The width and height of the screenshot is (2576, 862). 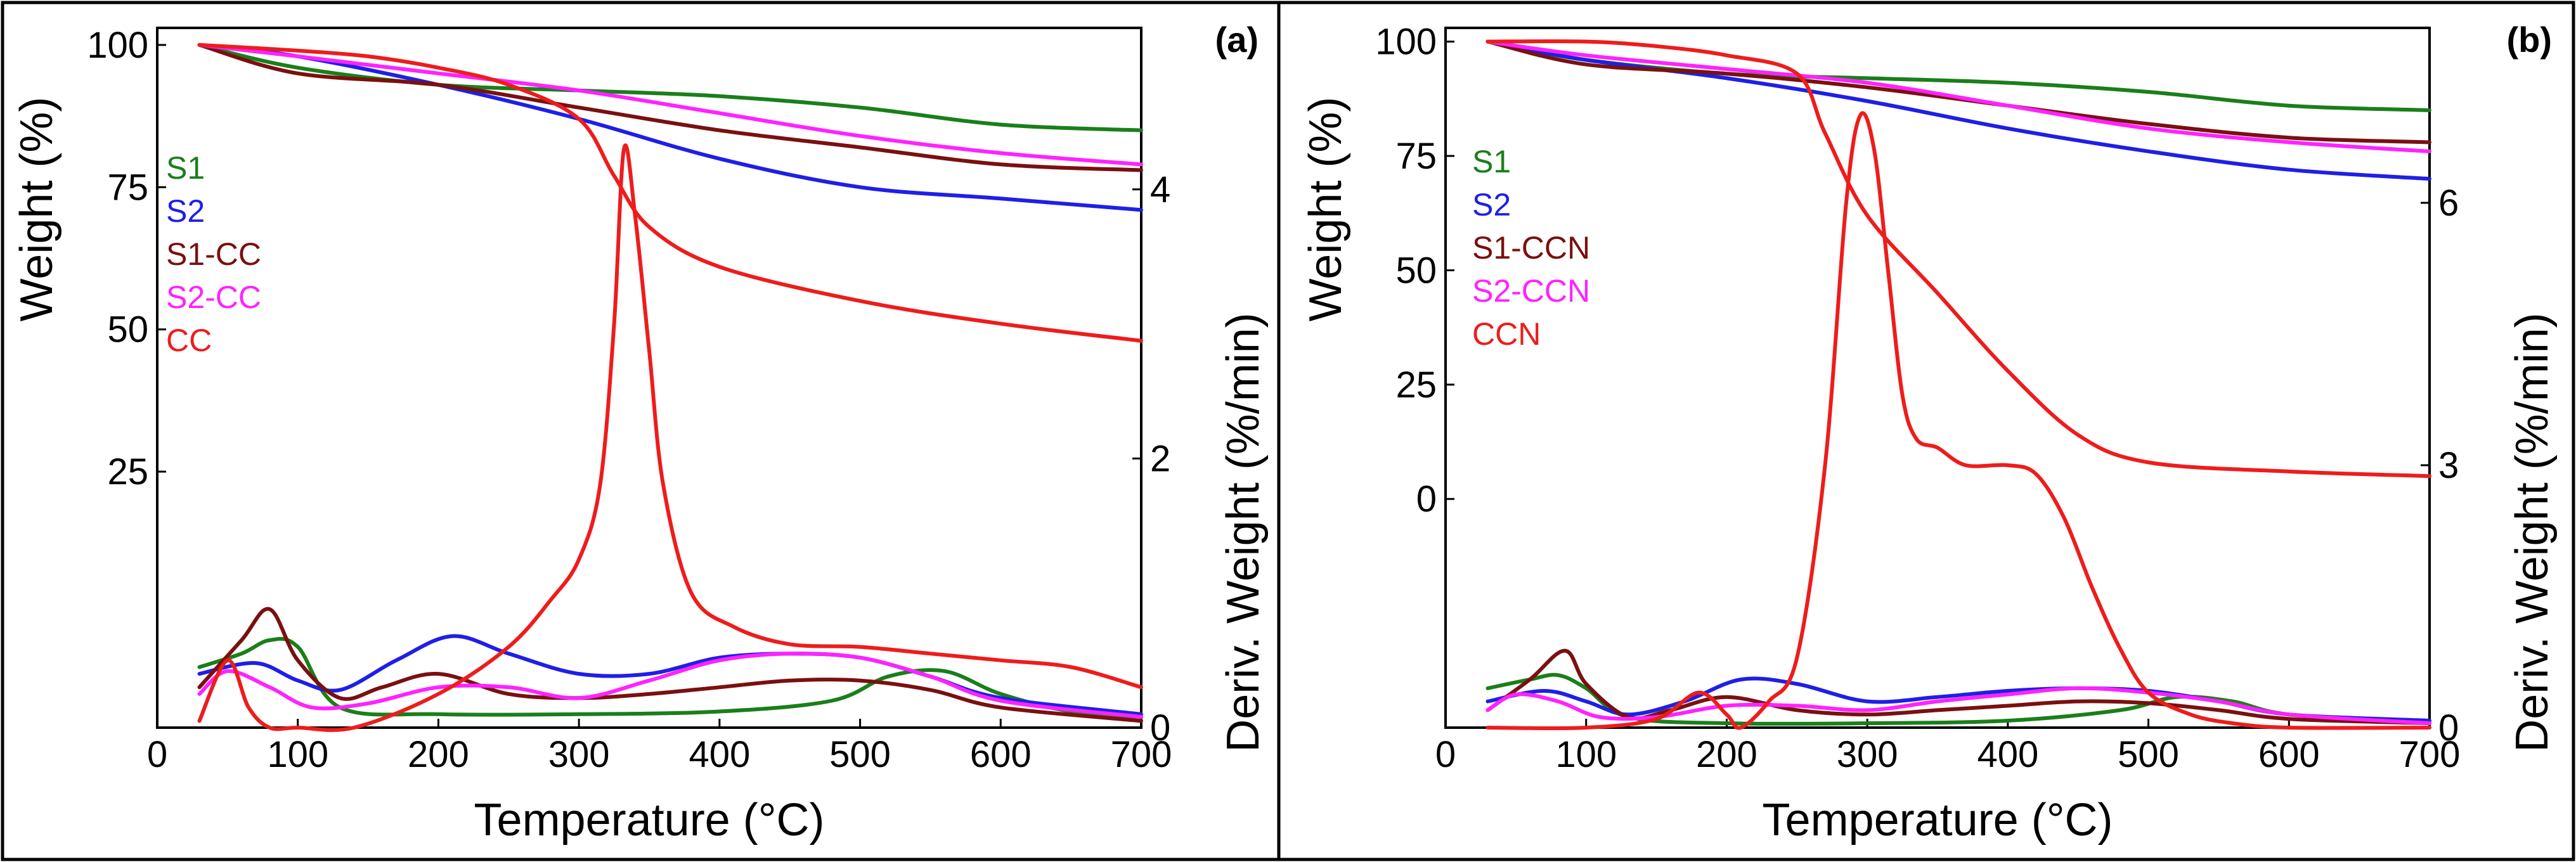 What do you see at coordinates (185, 168) in the screenshot?
I see `legend-item-a-s1: S1` at bounding box center [185, 168].